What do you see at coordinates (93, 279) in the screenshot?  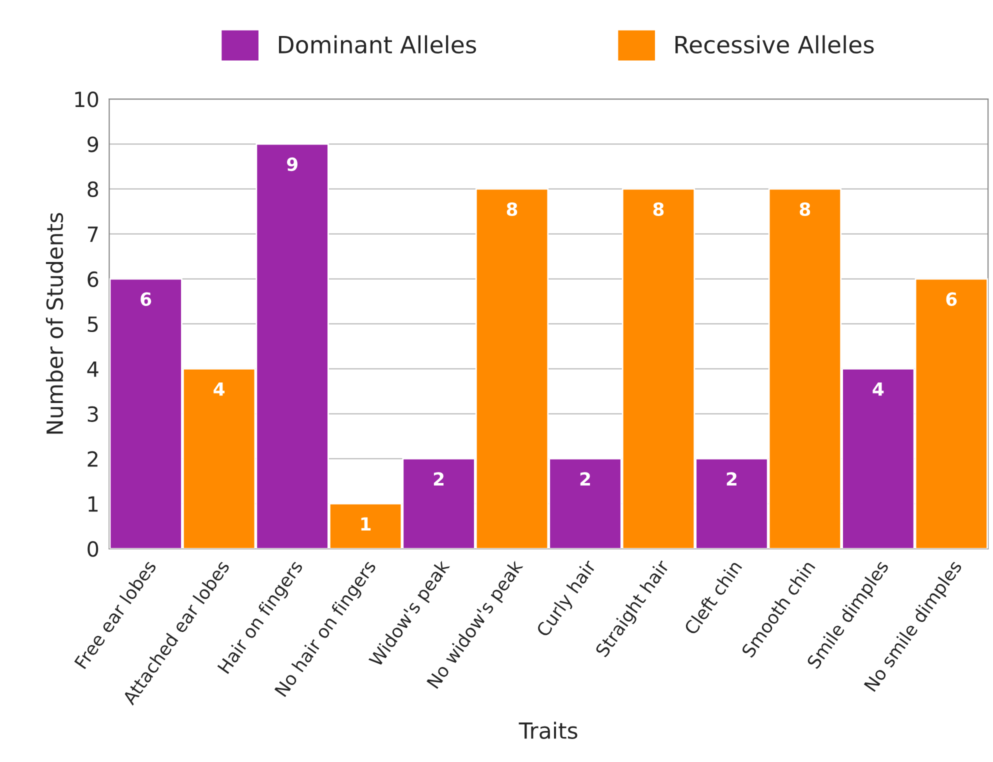 I see `y-tick-label: 6` at bounding box center [93, 279].